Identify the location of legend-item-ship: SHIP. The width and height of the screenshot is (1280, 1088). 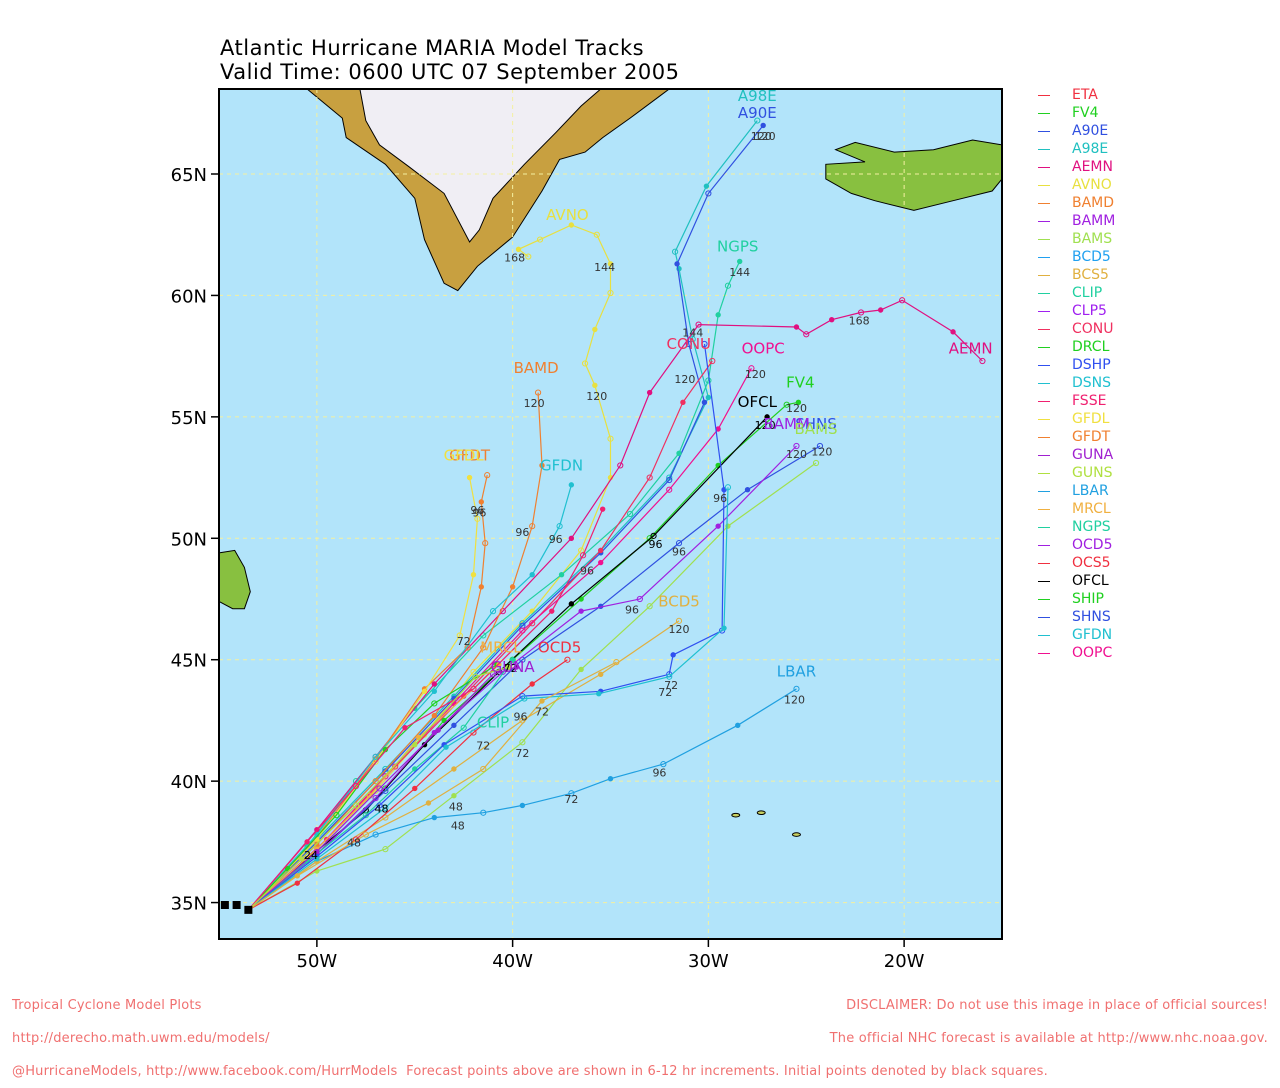
(1094, 599).